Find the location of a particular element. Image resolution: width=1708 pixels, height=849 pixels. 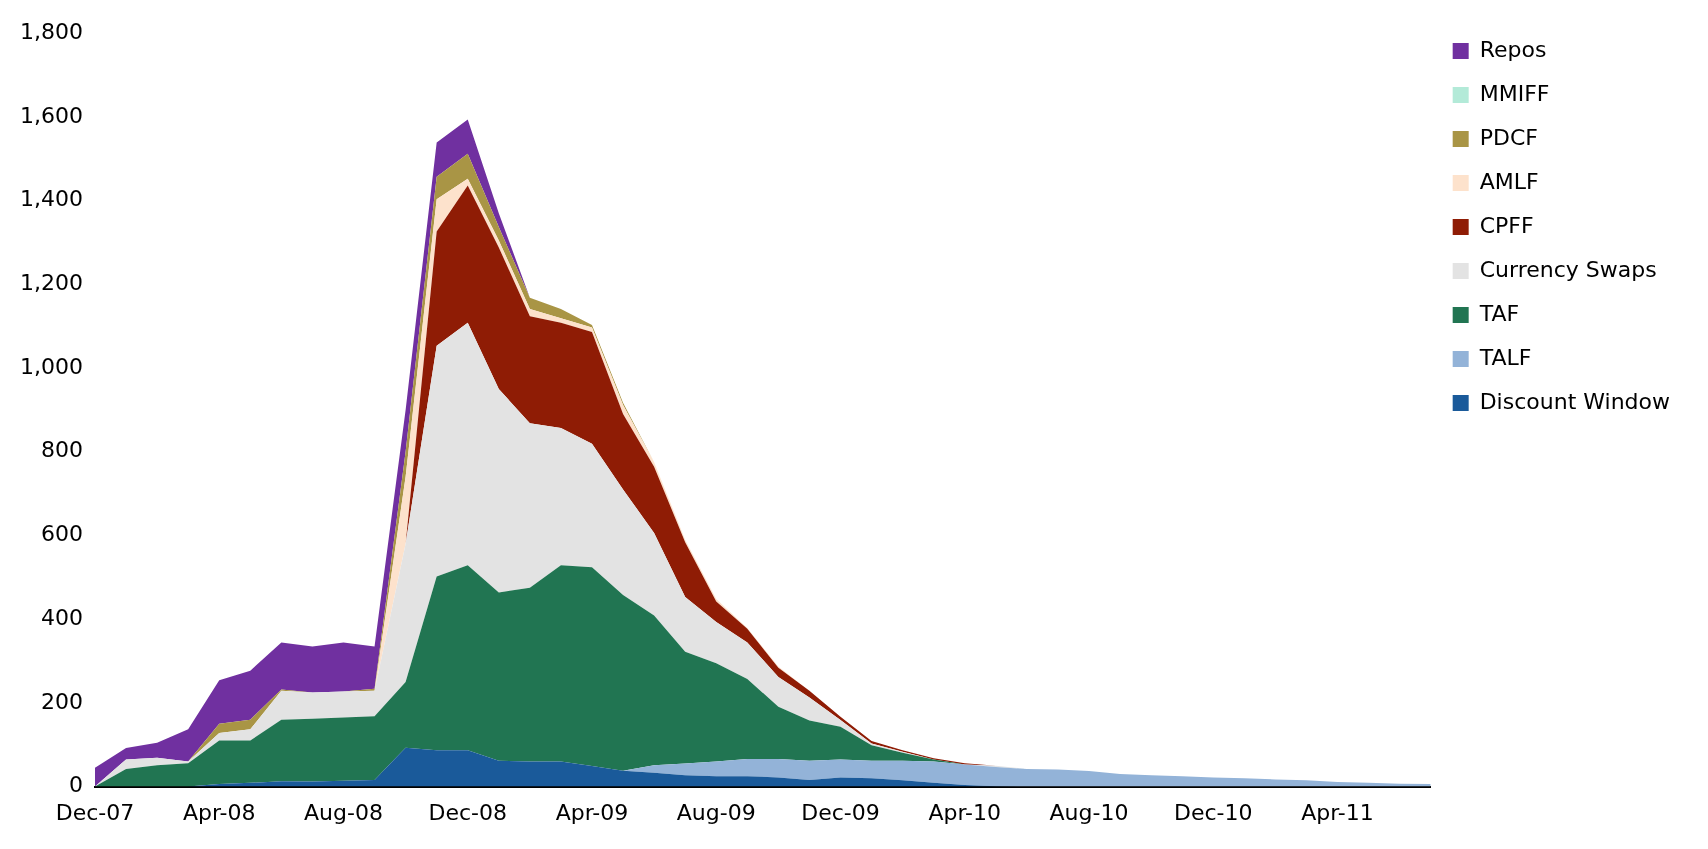

legend-label: Repos is located at coordinates (1513, 49).